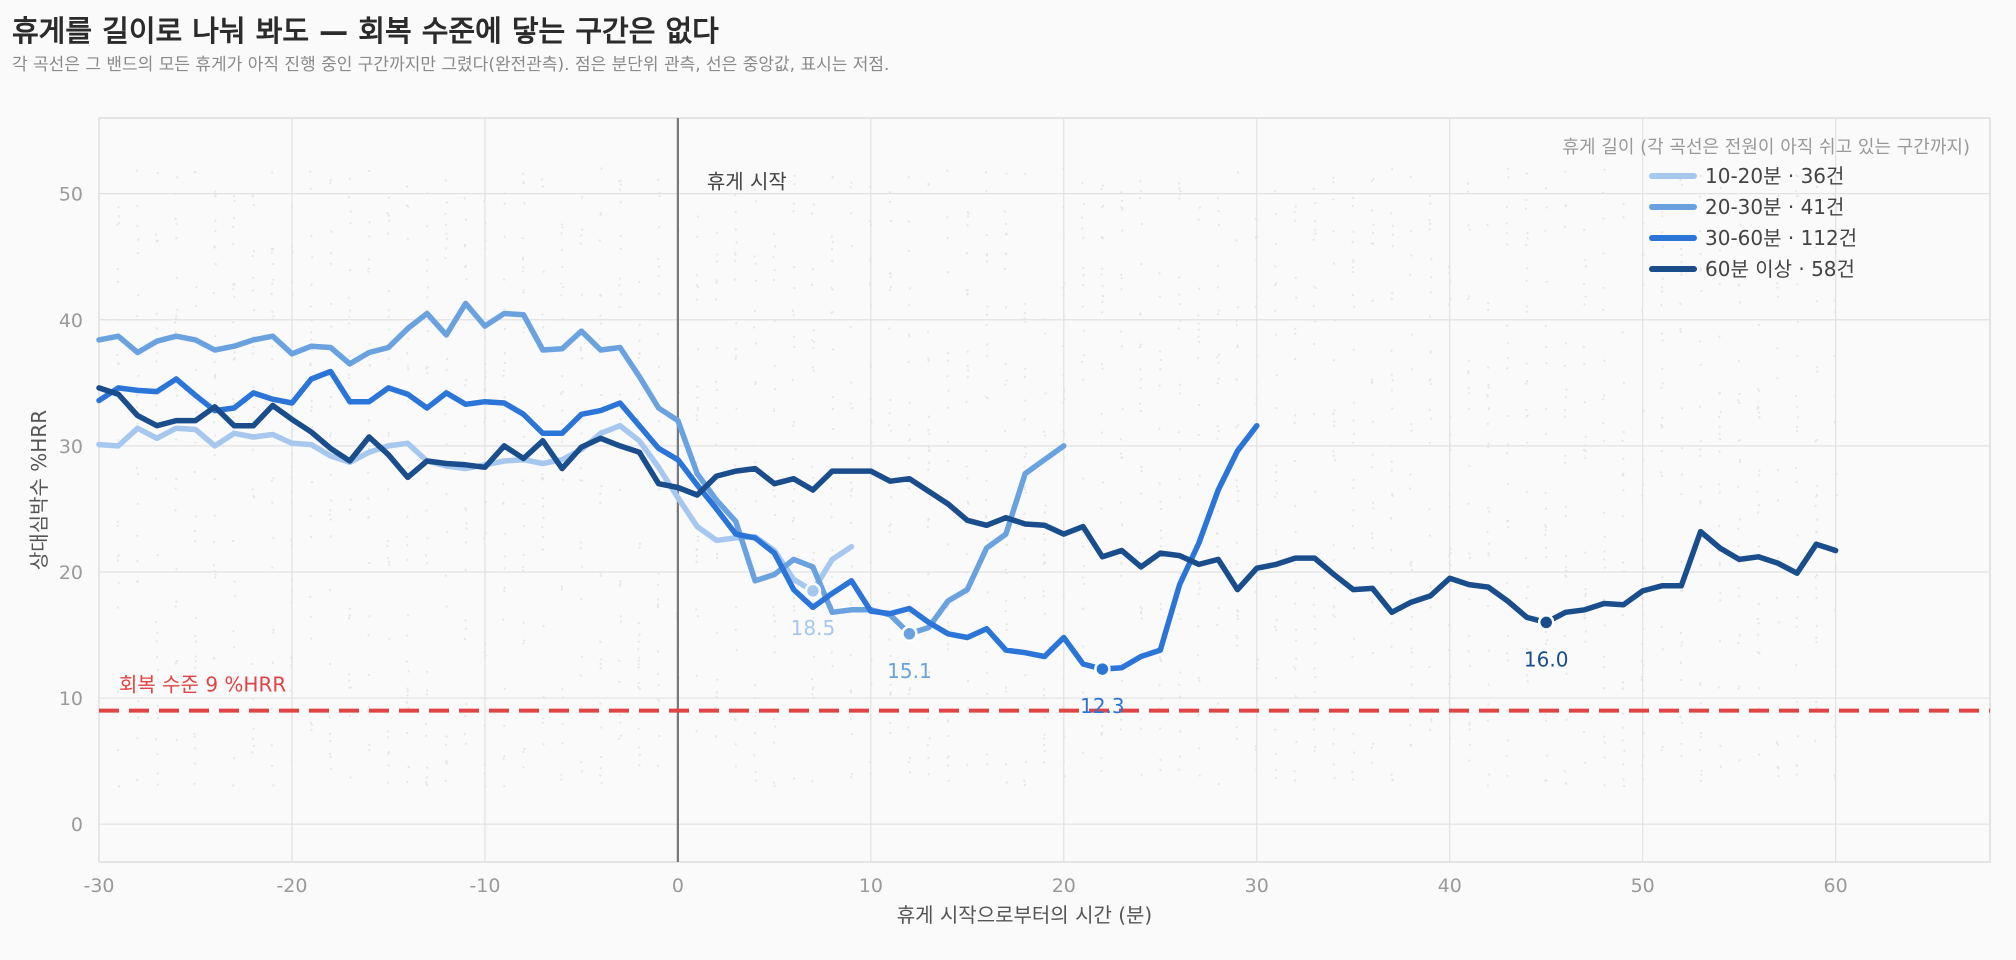 The width and height of the screenshot is (2016, 960). What do you see at coordinates (1546, 659) in the screenshot?
I see `min-label-4: 16.0` at bounding box center [1546, 659].